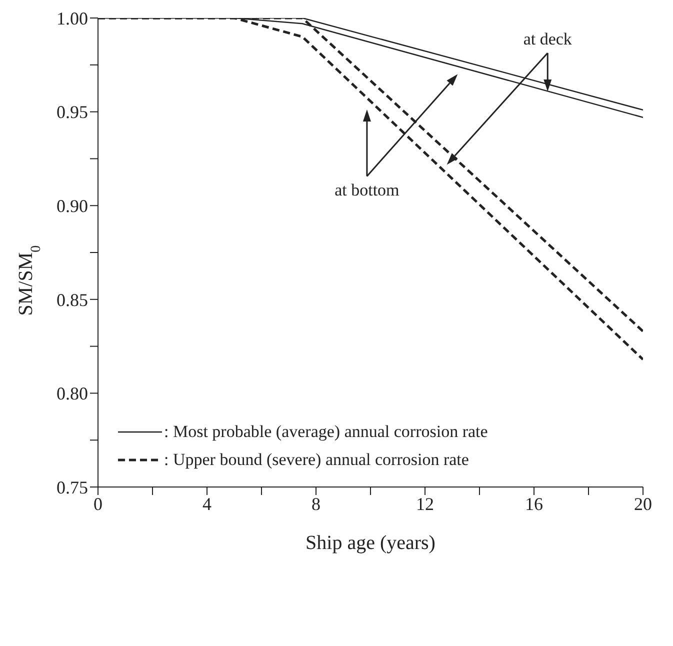 The image size is (673, 646). What do you see at coordinates (534, 504) in the screenshot?
I see `x-tick-label: 16` at bounding box center [534, 504].